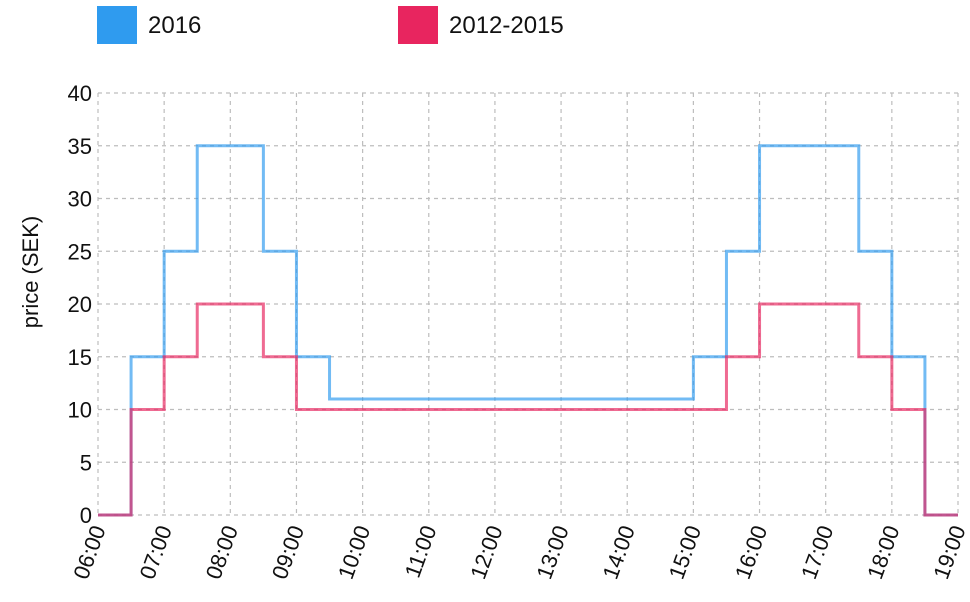 The height and width of the screenshot is (602, 970). I want to click on y-tick-label: 30, so click(80, 199).